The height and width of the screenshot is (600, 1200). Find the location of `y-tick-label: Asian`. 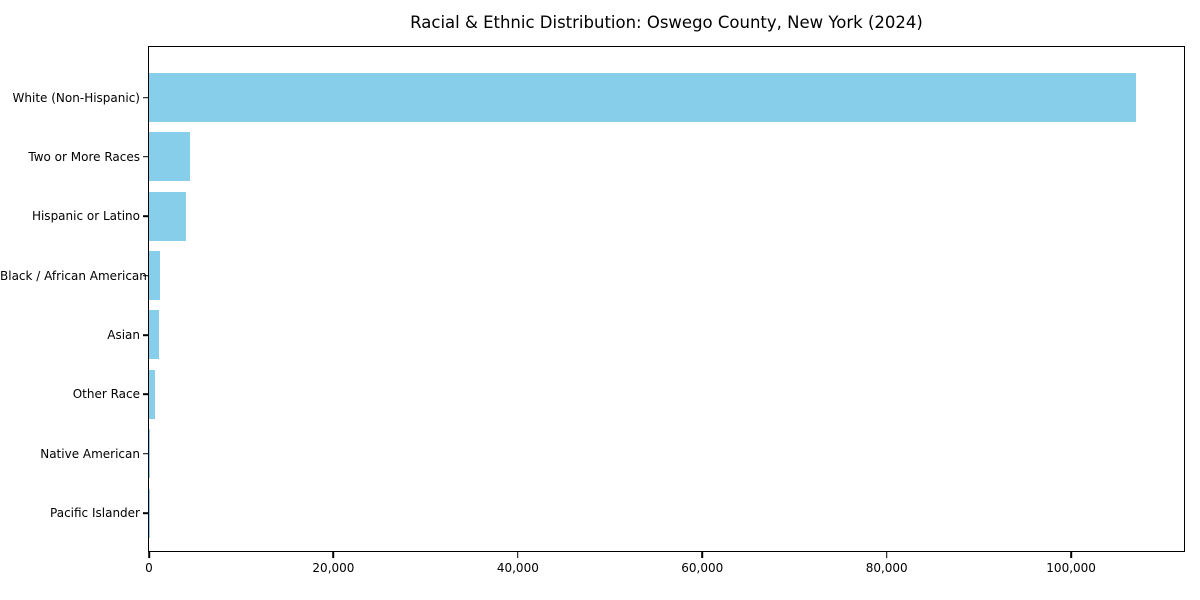

y-tick-label: Asian is located at coordinates (123, 334).